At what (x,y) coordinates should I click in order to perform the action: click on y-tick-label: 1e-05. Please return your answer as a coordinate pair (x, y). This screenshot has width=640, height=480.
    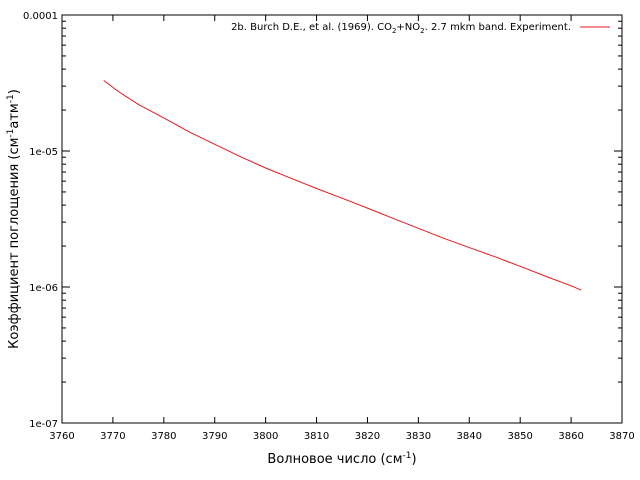
    Looking at the image, I should click on (43, 152).